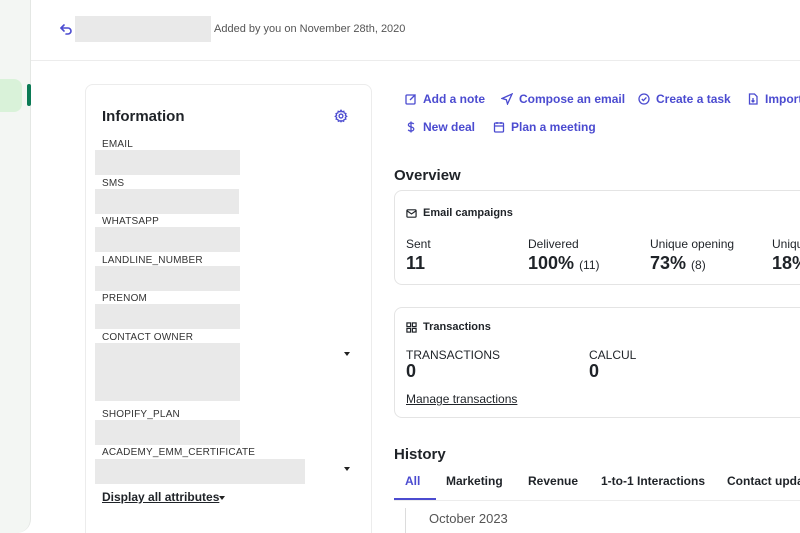 This screenshot has width=800, height=533. I want to click on email-campaigns-title: Email campaigns, so click(468, 213).